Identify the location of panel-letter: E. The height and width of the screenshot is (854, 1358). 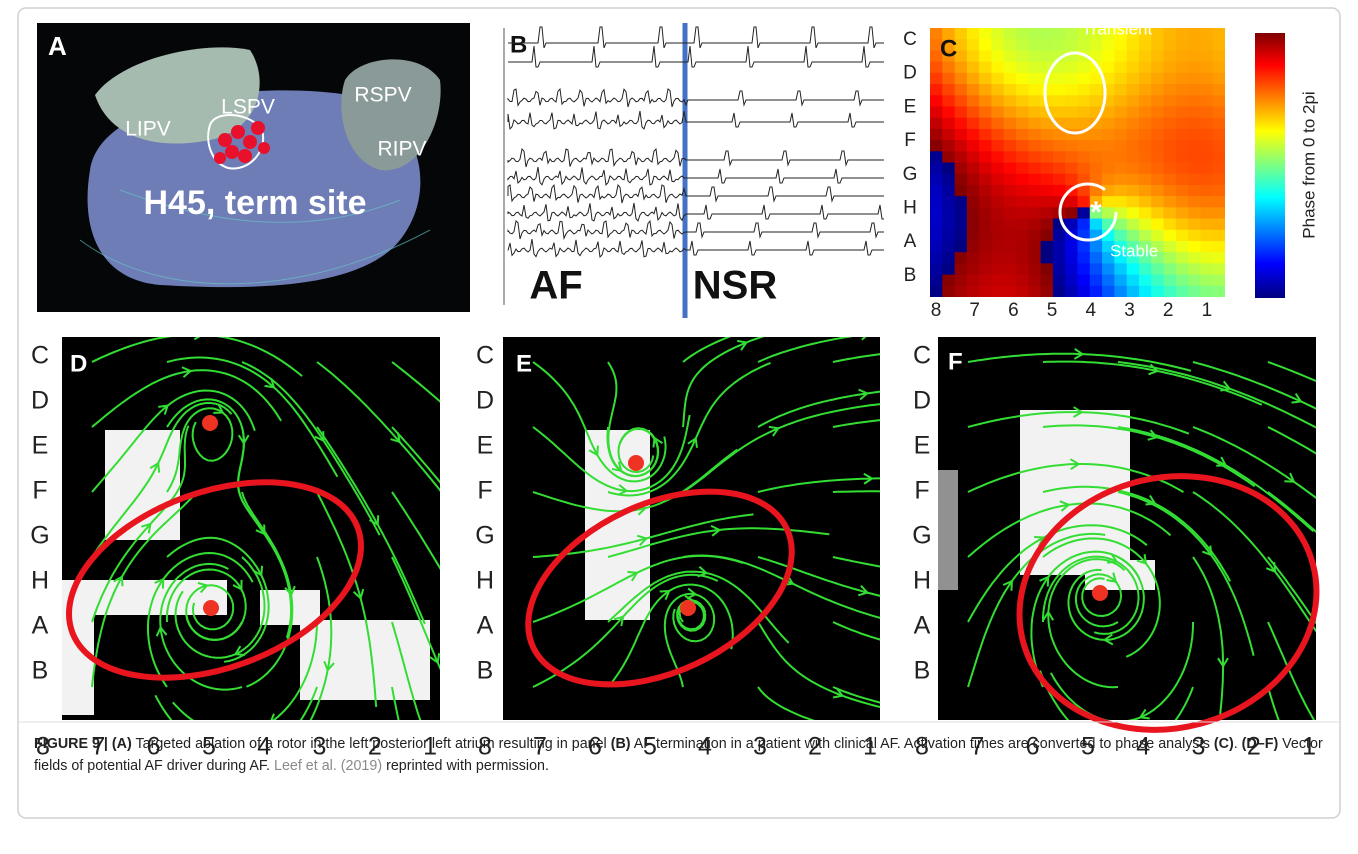
(524, 363).